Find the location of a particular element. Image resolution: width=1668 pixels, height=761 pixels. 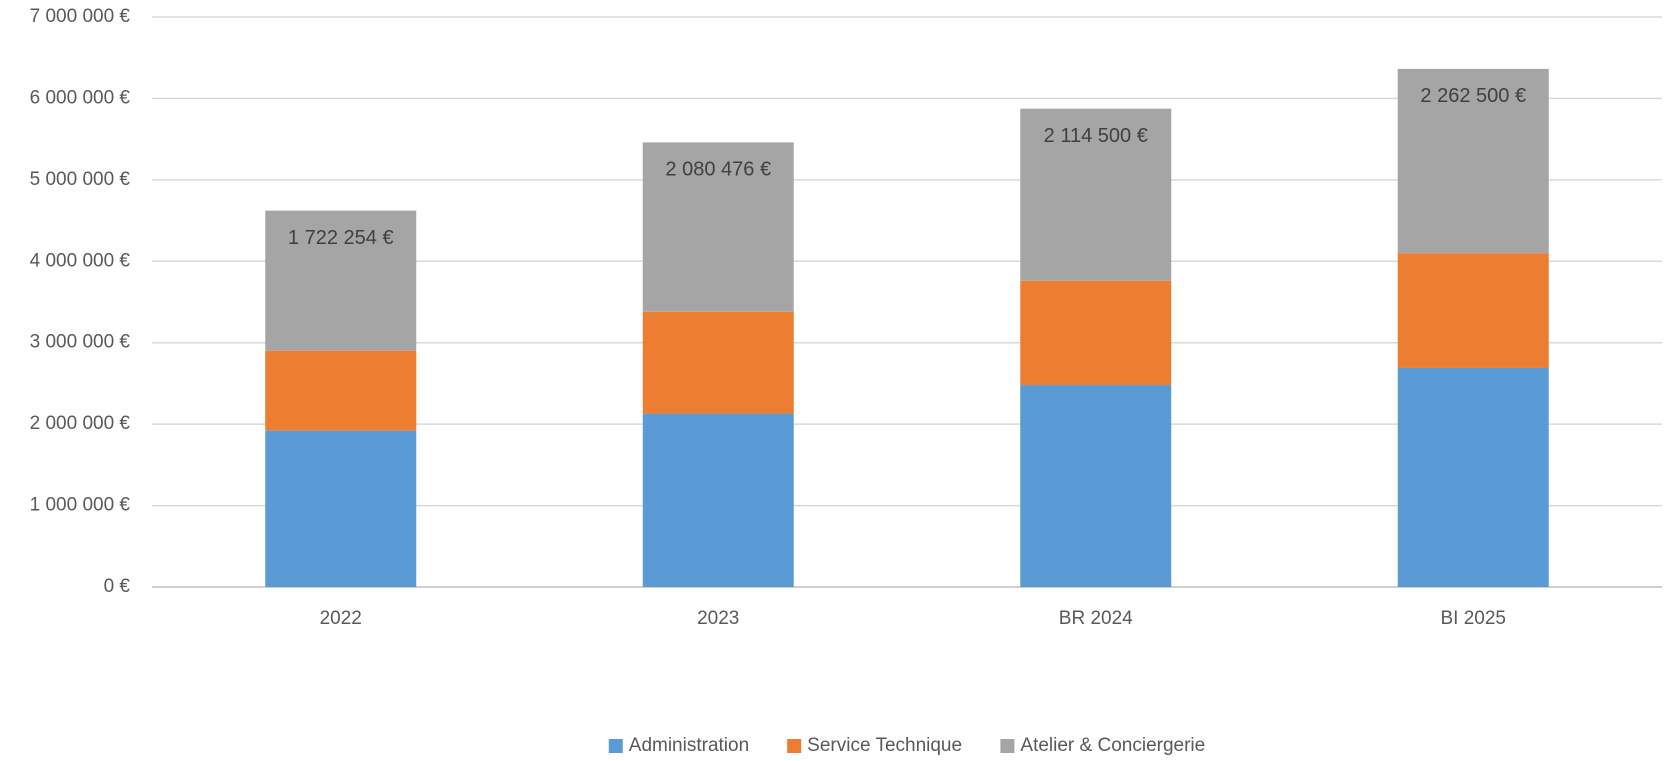

data-label: 2 262 500 € is located at coordinates (1473, 96).